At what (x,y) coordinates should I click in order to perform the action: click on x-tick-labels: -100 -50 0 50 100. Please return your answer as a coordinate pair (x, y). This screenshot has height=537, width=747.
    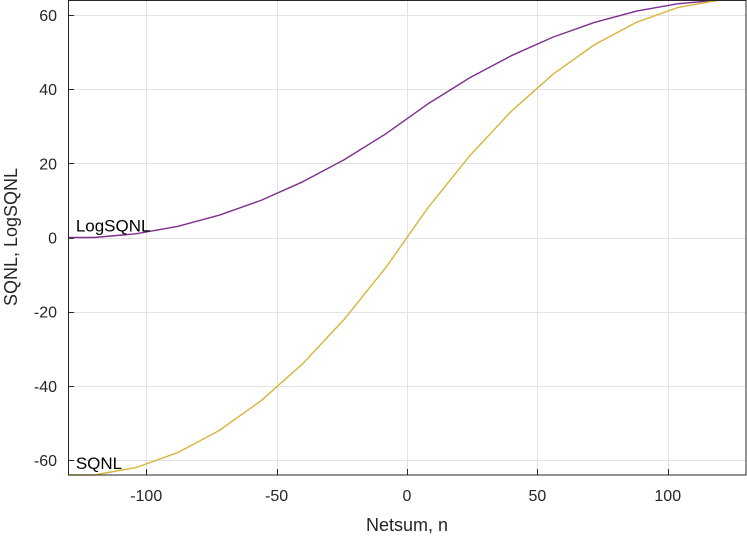
    Looking at the image, I should click on (405, 496).